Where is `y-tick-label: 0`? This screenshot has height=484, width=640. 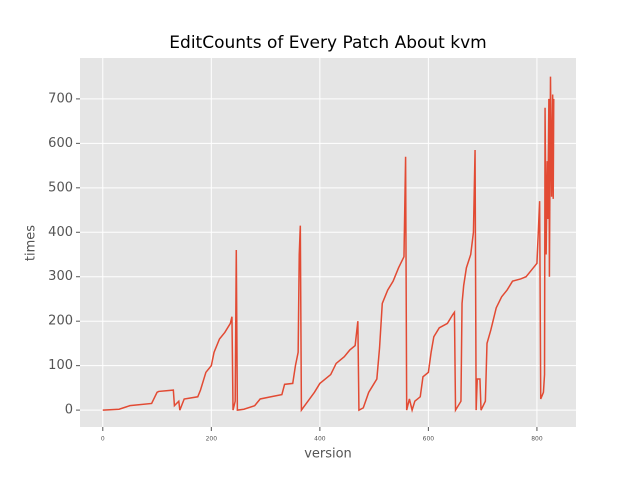 y-tick-label: 0 is located at coordinates (69, 410).